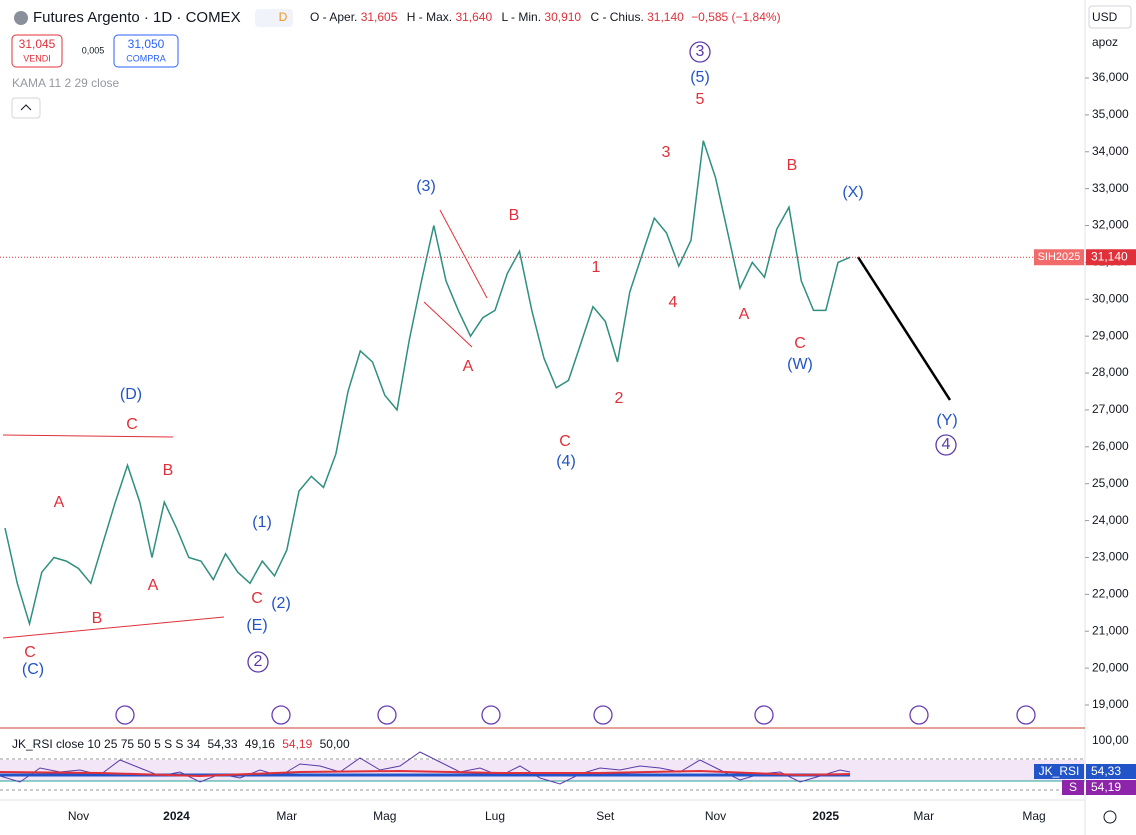 The width and height of the screenshot is (1136, 835). I want to click on caret, so click(26, 107).